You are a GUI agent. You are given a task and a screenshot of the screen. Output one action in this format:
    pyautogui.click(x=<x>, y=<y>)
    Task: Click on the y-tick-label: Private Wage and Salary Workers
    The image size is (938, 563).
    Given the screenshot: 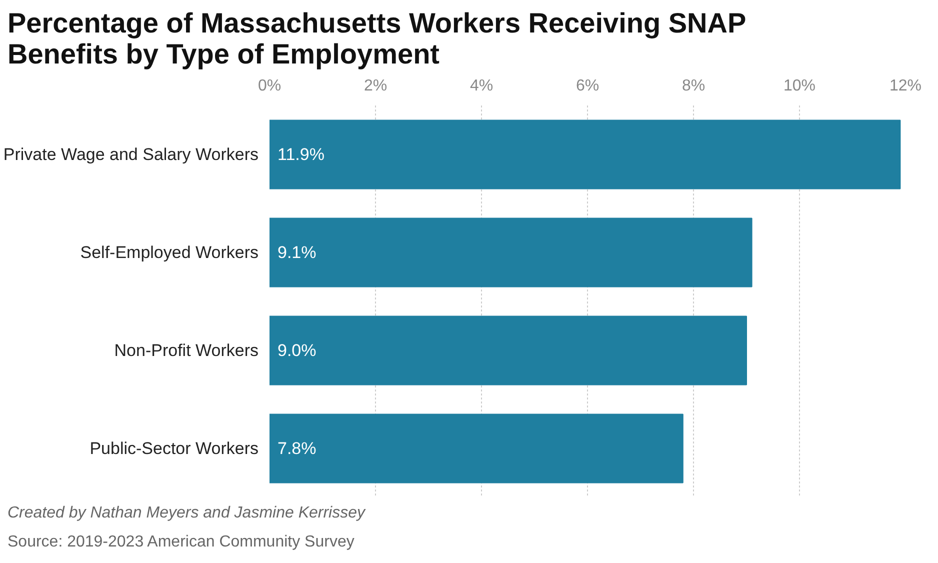 What is the action you would take?
    pyautogui.click(x=131, y=154)
    